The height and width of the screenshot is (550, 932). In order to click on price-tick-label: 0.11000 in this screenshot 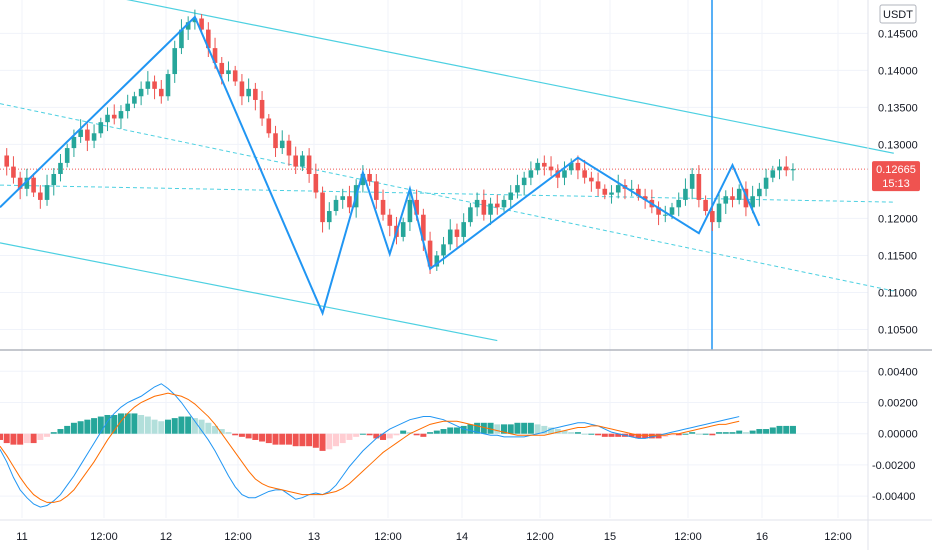, I will do `click(897, 293)`.